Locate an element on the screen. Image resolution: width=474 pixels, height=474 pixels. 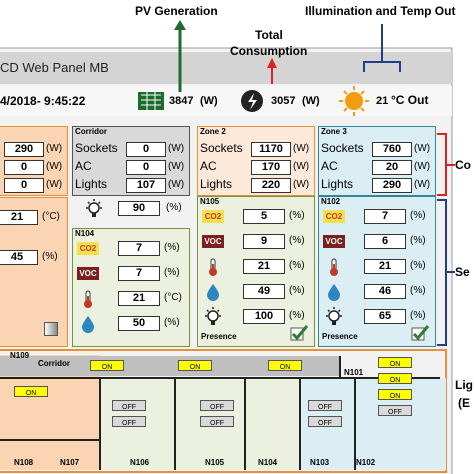
temp-out-value: 21 is located at coordinates (382, 101).